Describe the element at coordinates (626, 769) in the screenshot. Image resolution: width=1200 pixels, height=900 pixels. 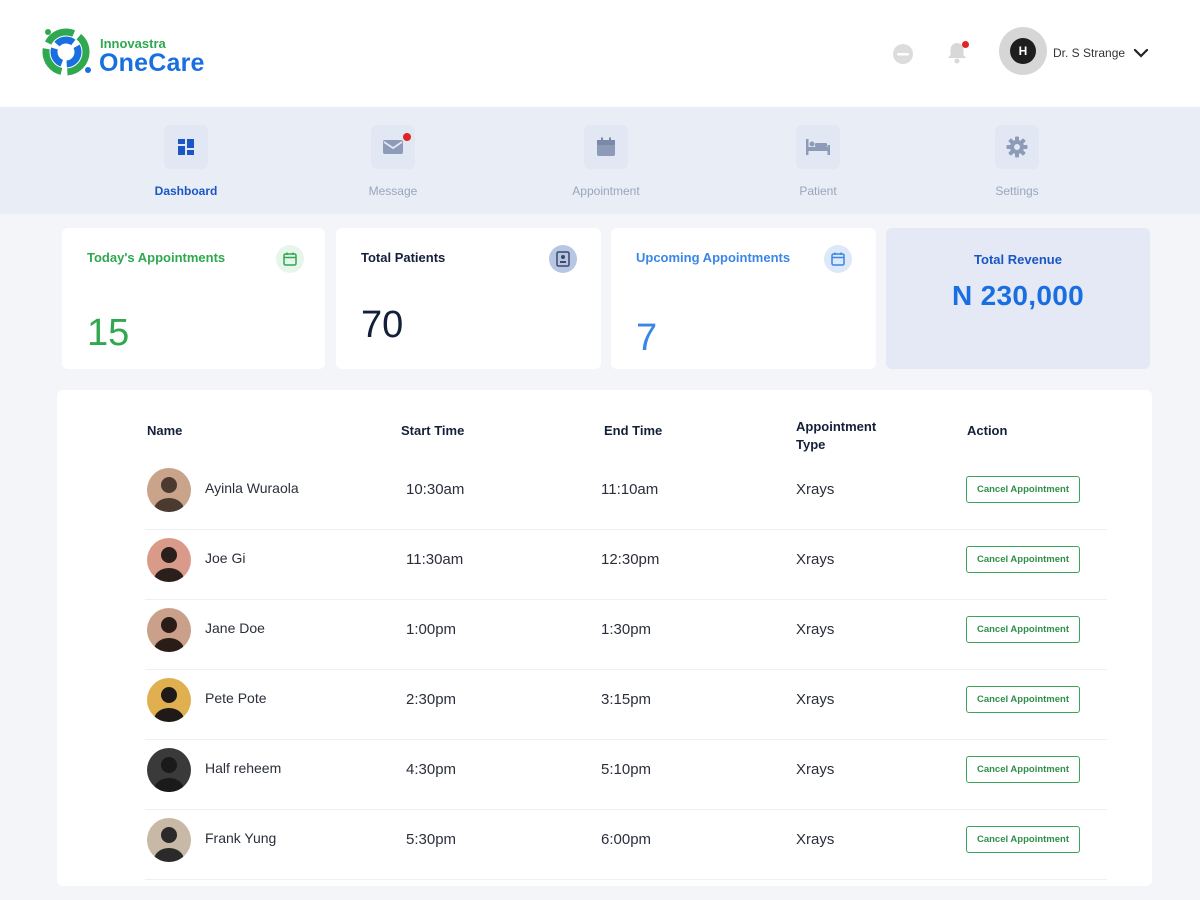
I see `end-time: 5:10pm` at that location.